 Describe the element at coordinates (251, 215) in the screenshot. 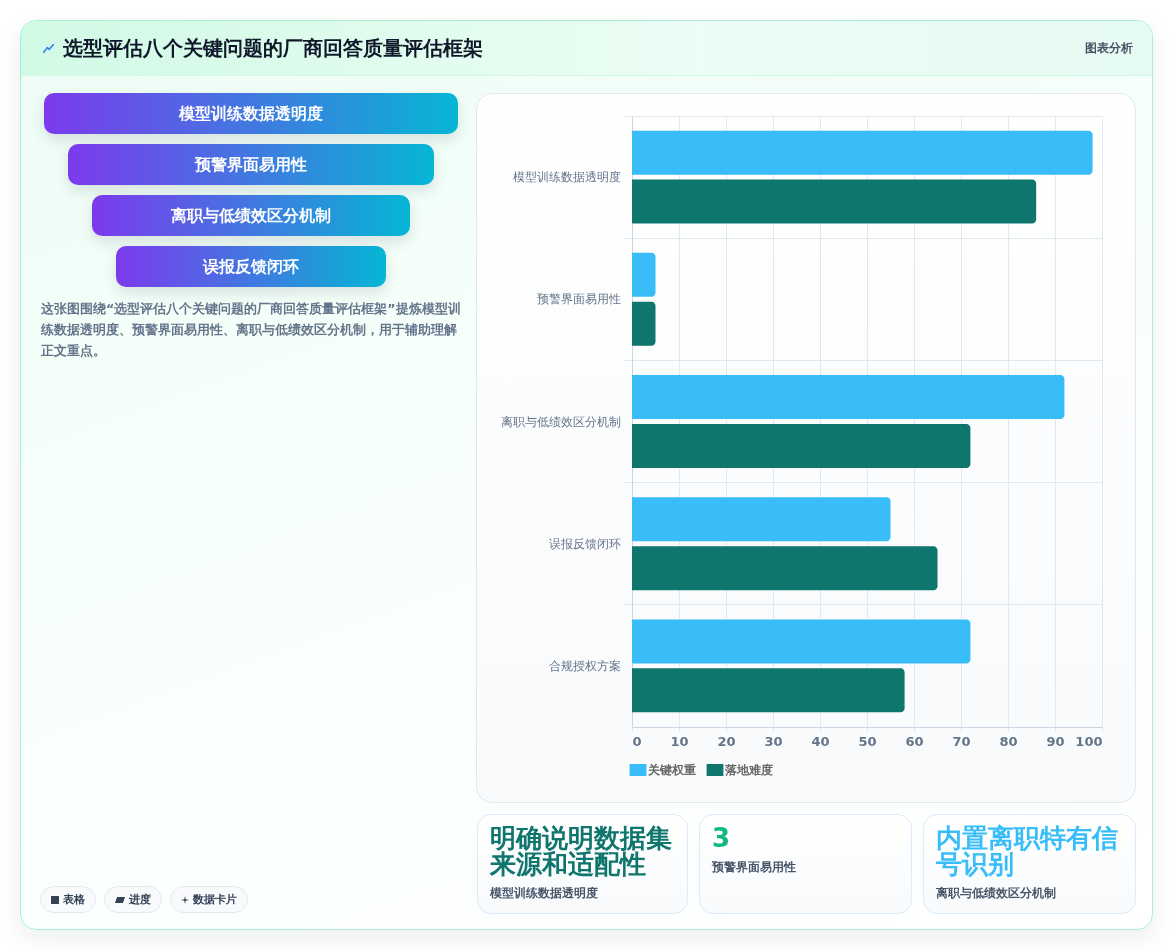

I see `category-label: 离职与低绩效区分机制` at that location.